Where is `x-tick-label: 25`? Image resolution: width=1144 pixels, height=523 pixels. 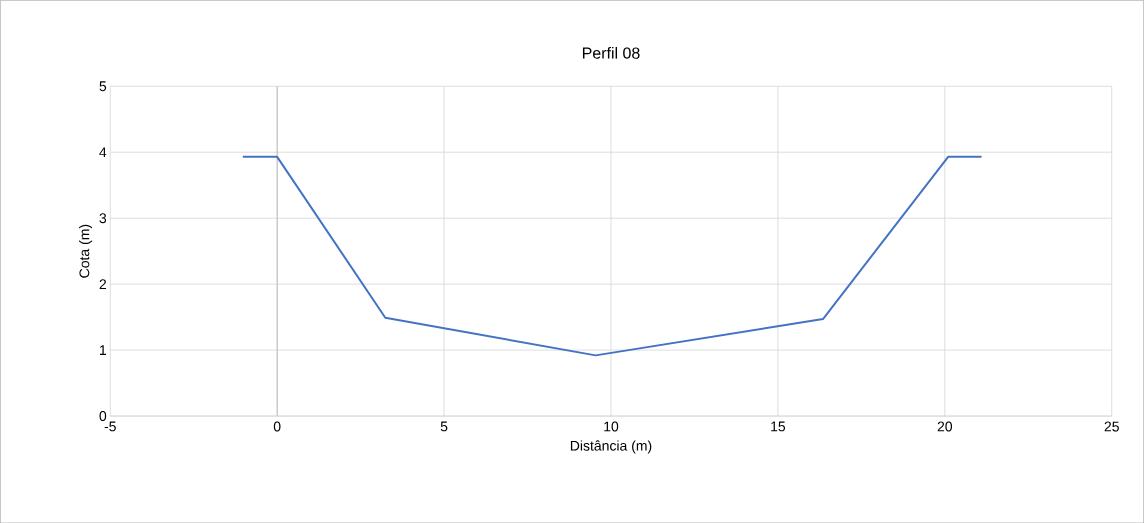
x-tick-label: 25 is located at coordinates (1111, 426).